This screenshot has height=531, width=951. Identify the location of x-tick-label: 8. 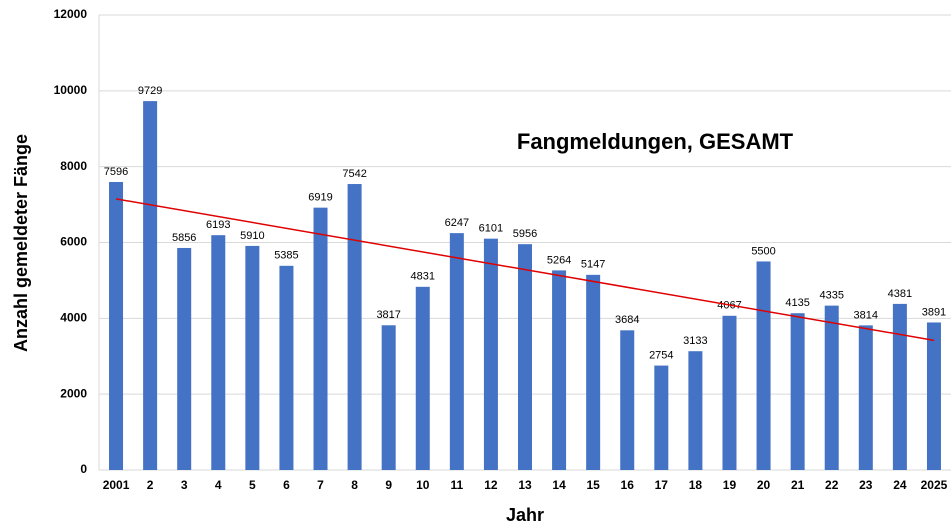
(354, 485).